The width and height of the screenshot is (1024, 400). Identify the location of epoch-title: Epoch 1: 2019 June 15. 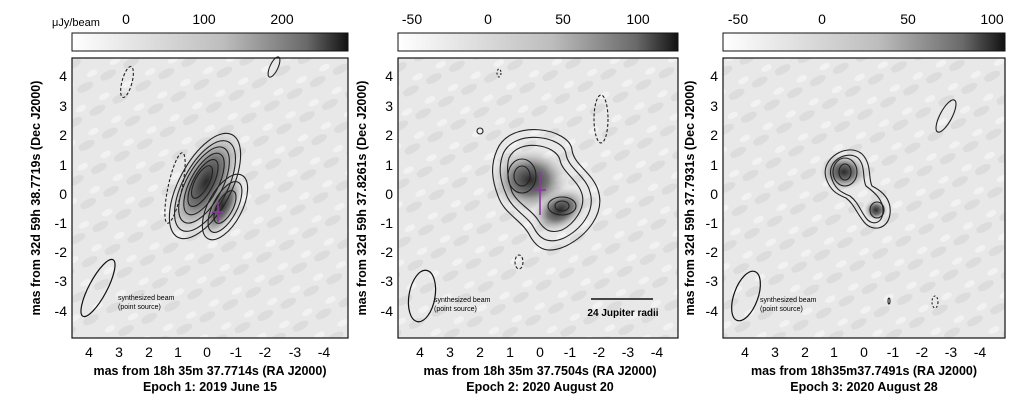
(210, 387).